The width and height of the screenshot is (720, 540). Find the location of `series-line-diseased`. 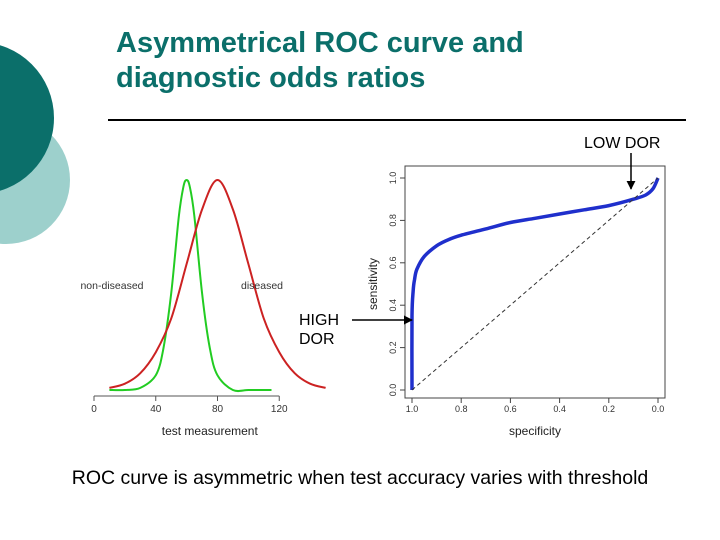

series-line-diseased is located at coordinates (217, 283).